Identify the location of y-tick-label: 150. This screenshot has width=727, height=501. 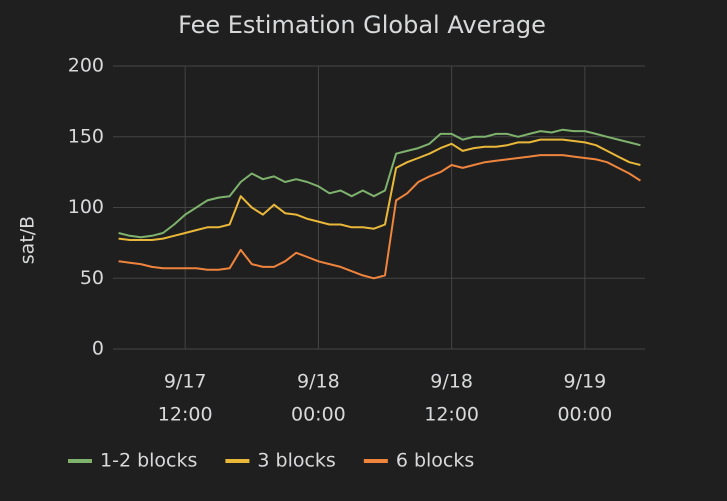
(86, 136).